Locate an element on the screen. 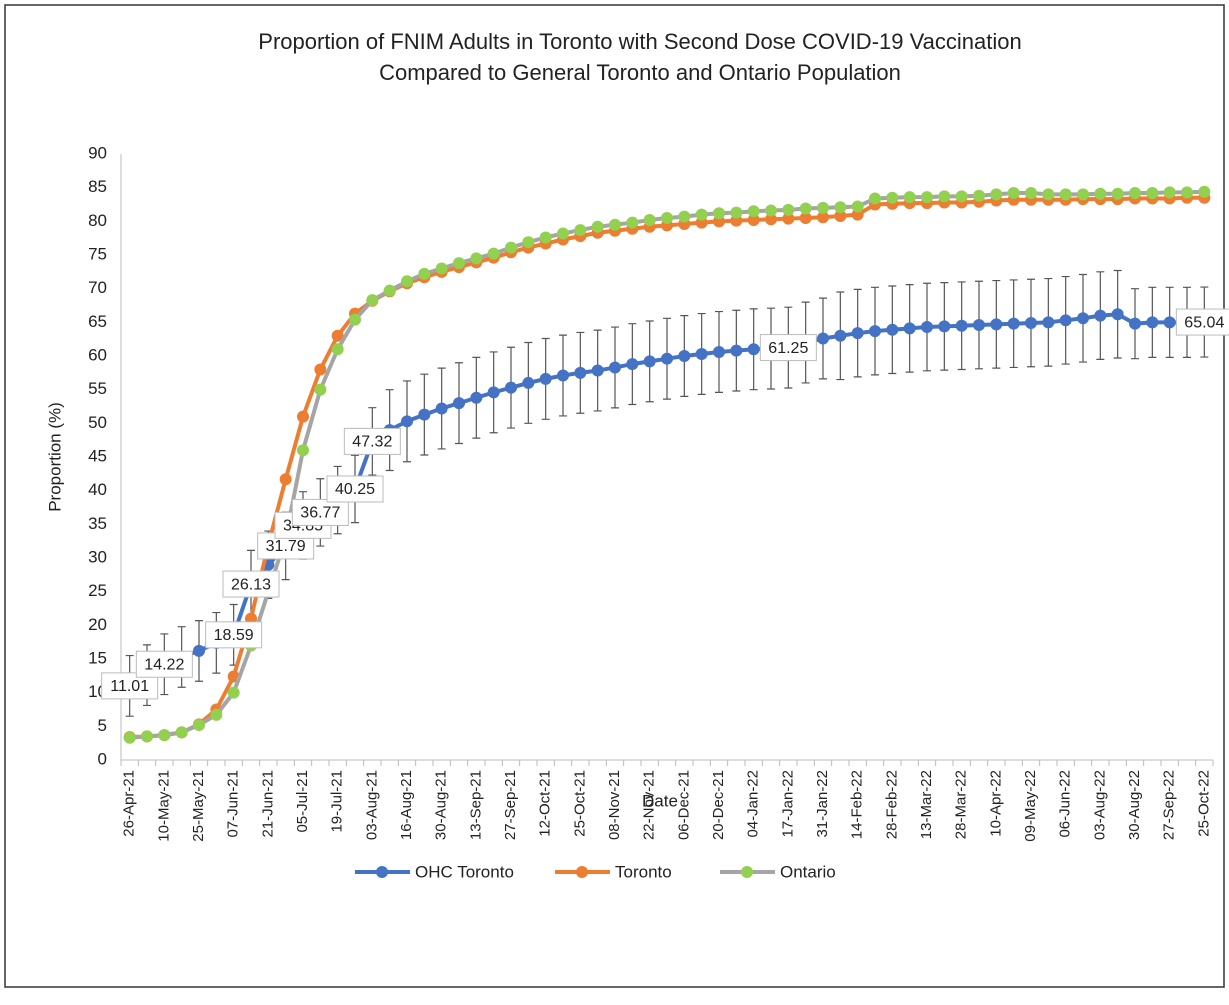 This screenshot has width=1229, height=1005. y-tick-label: 5 is located at coordinates (102, 725).